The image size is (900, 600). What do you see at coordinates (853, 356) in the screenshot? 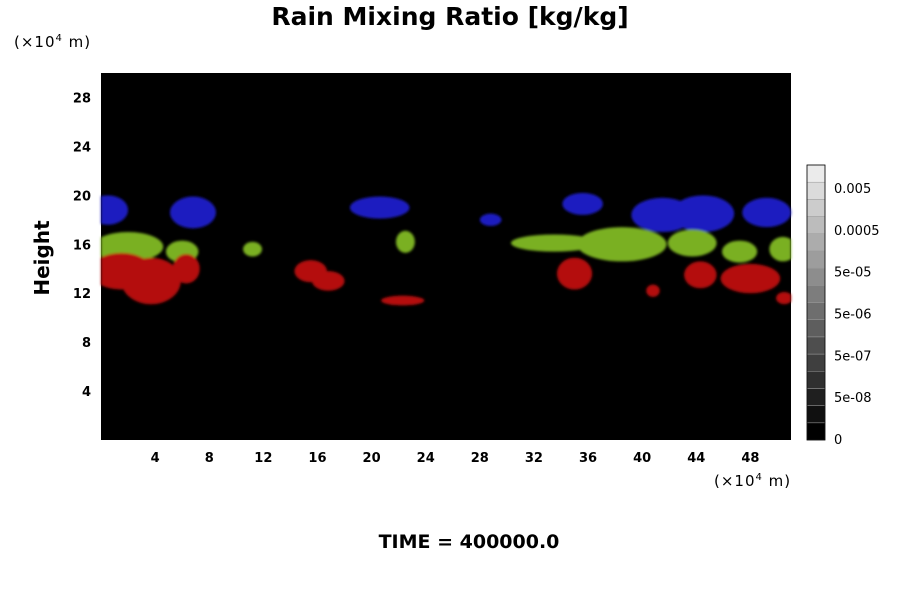
I see `colorbar-tick-label: 5e-07` at bounding box center [853, 356].